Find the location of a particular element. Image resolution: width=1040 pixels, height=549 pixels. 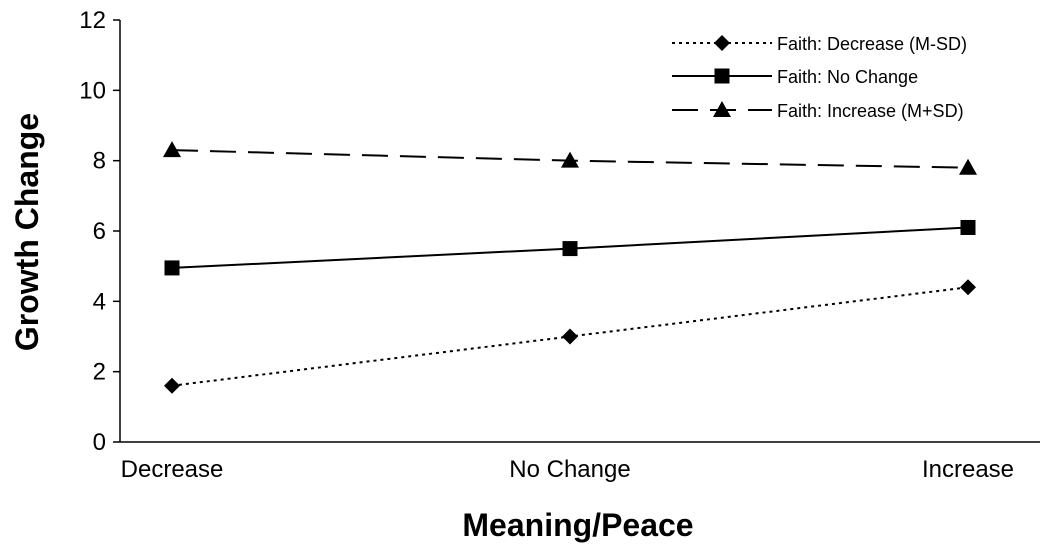

y-tick-label: 8 is located at coordinates (99, 161).